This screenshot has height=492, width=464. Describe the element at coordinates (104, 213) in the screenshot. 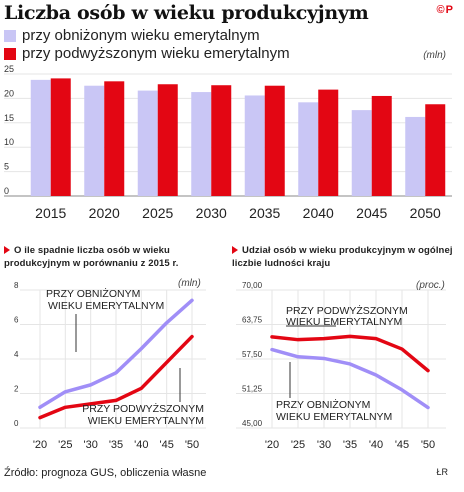

I see `x-tick-label: 2020` at that location.